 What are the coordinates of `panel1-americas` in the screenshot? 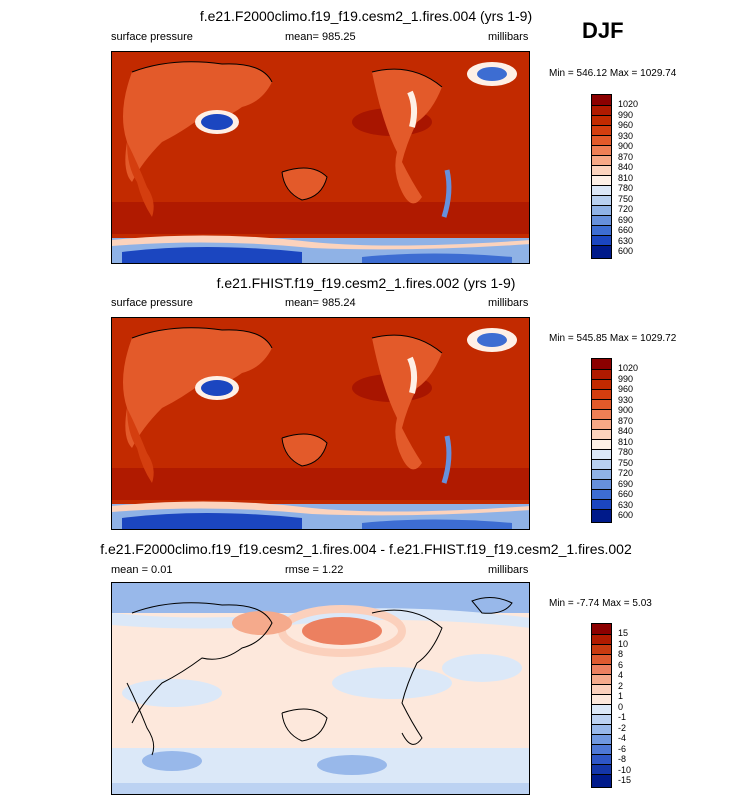 It's located at (407, 136).